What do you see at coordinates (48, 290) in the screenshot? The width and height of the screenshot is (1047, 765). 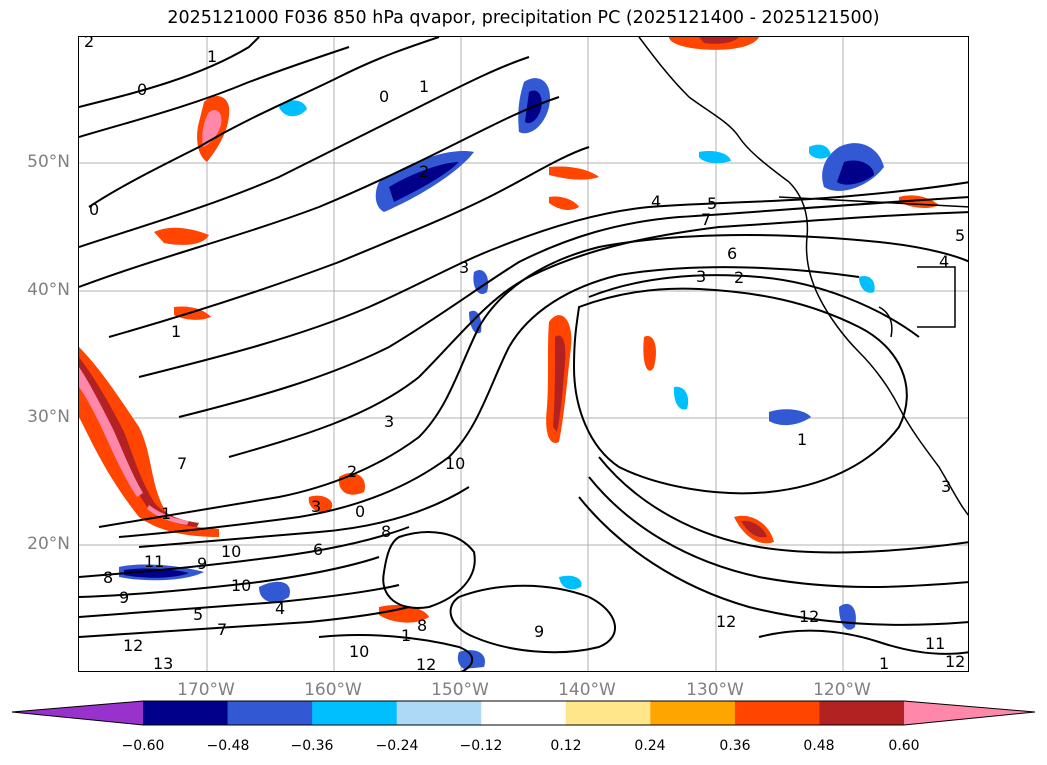 I see `lat-label-40n: 40°N` at bounding box center [48, 290].